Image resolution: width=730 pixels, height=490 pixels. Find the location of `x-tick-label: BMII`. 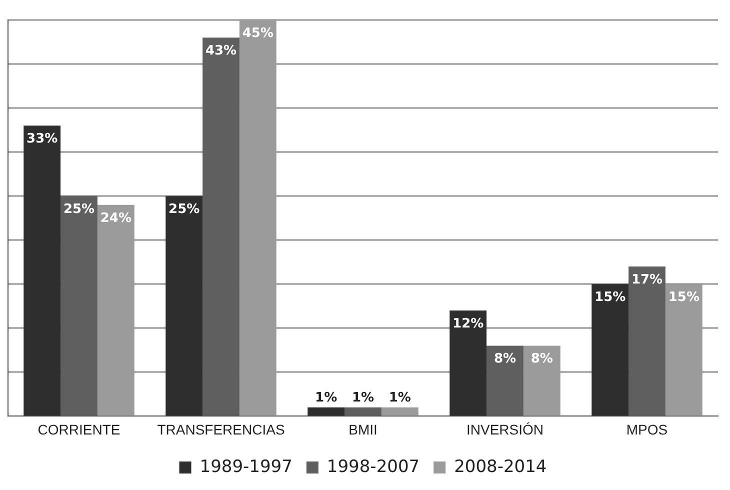

x-tick-label: BMII is located at coordinates (363, 429).